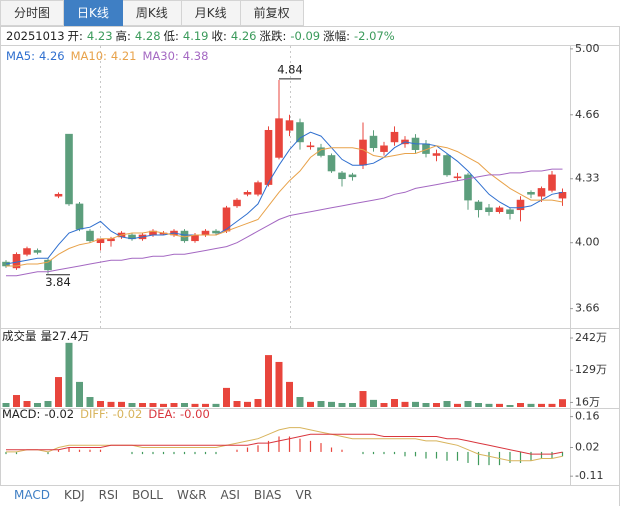 The image size is (620, 506). I want to click on indicator-tab: ASI, so click(230, 495).